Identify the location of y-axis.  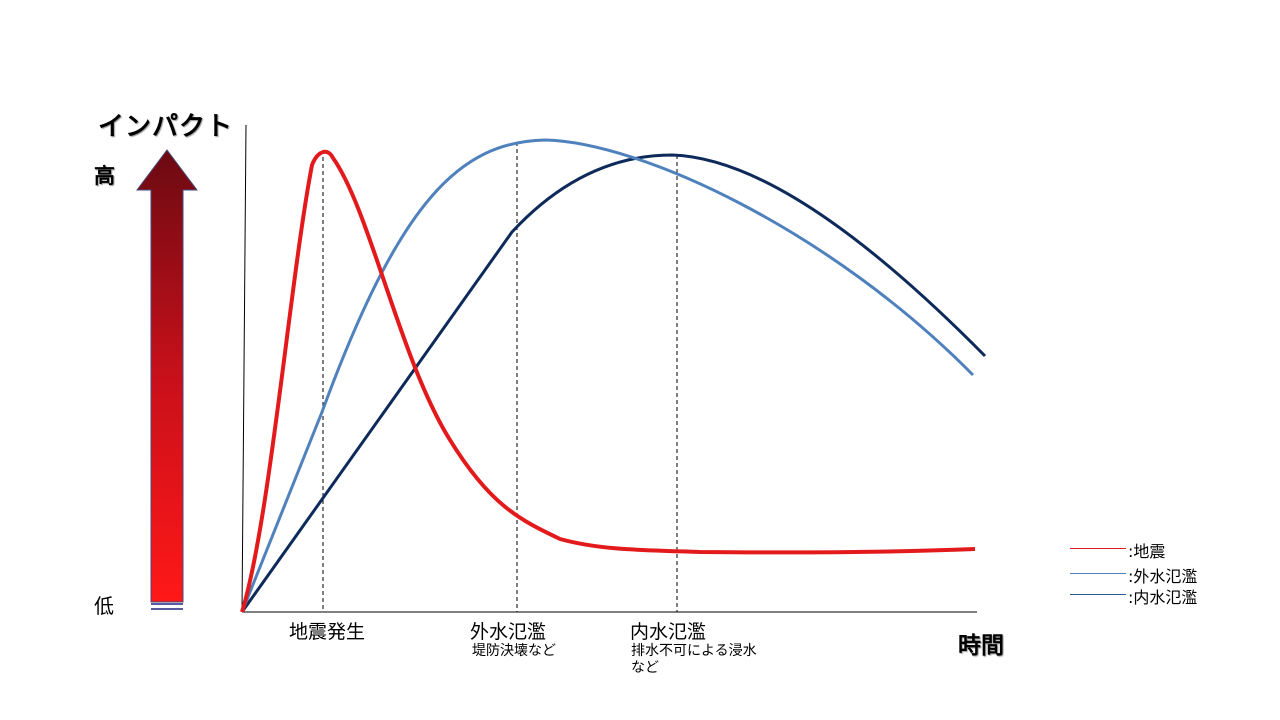
(244, 368).